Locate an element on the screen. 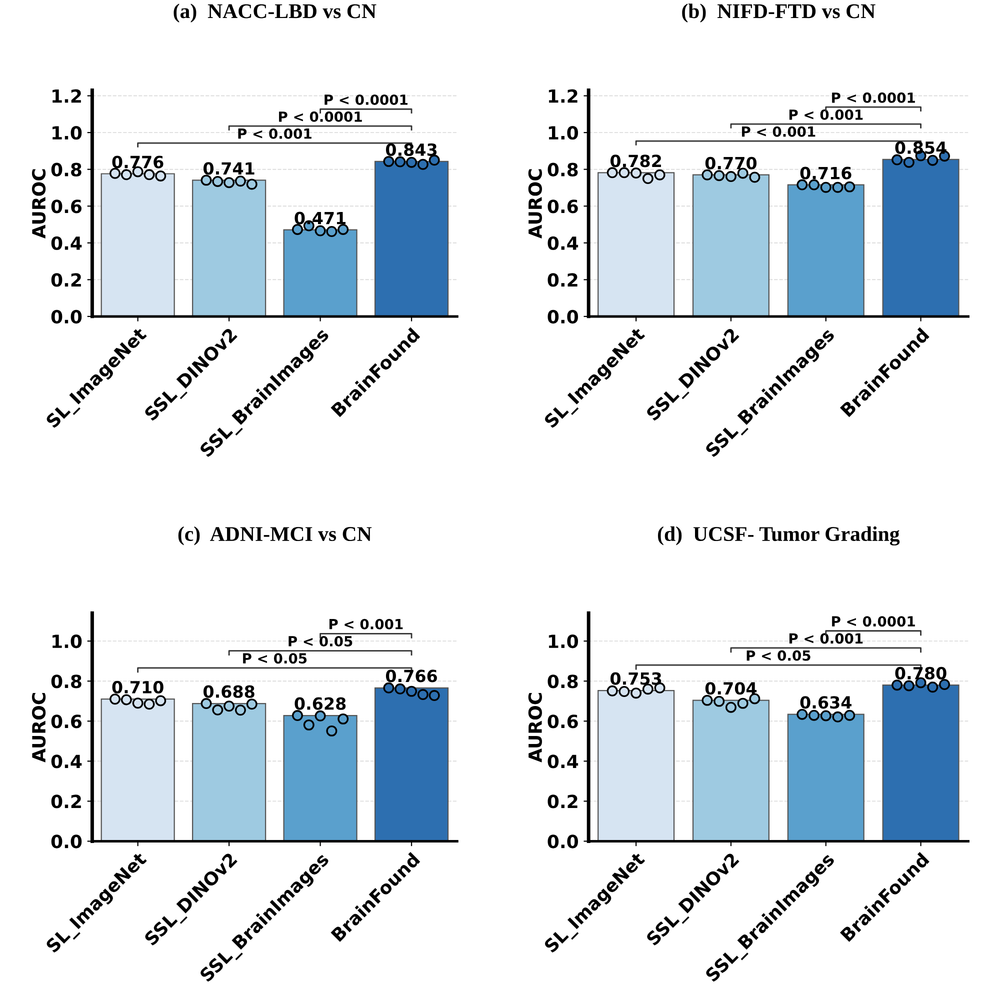  data-label: 0.776 is located at coordinates (138, 162).